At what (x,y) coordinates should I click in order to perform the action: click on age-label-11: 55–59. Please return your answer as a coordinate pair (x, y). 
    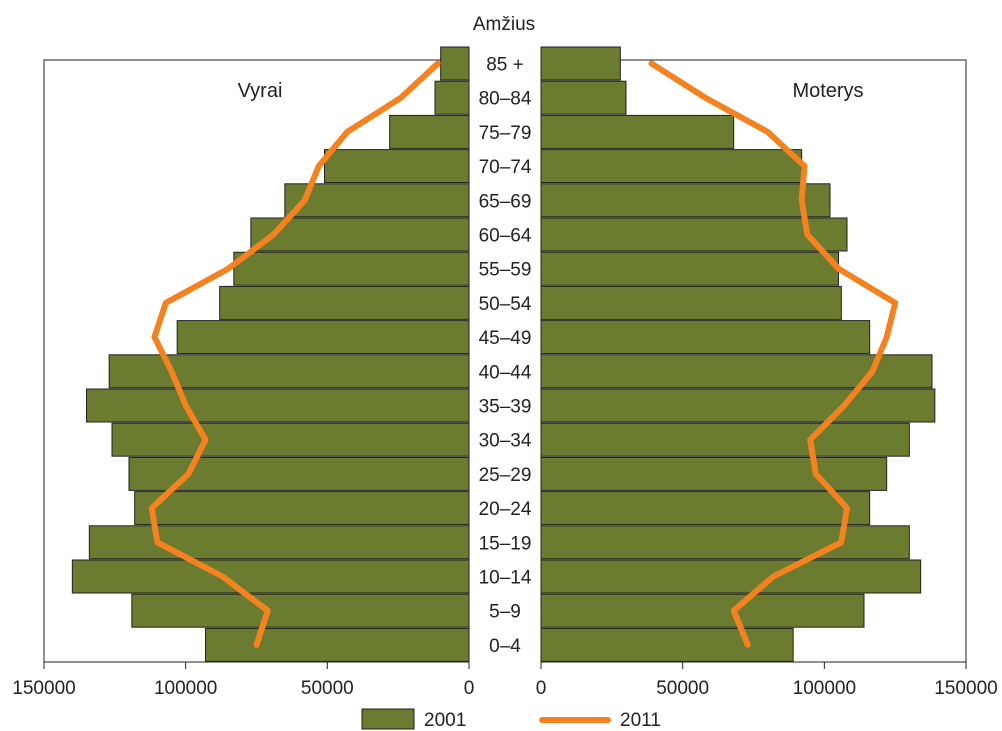
    Looking at the image, I should click on (505, 270).